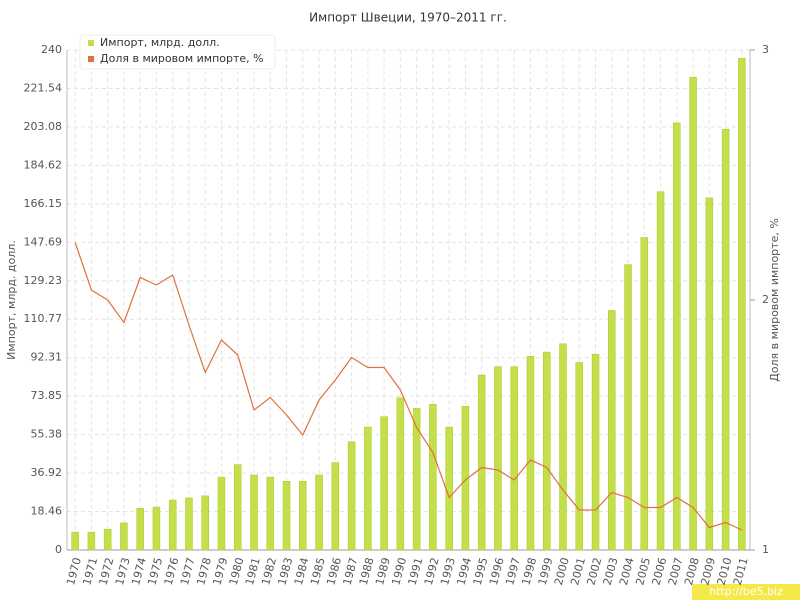 This screenshot has width=800, height=604. Describe the element at coordinates (43, 87) in the screenshot. I see `y-tick-label: 221.54` at that location.